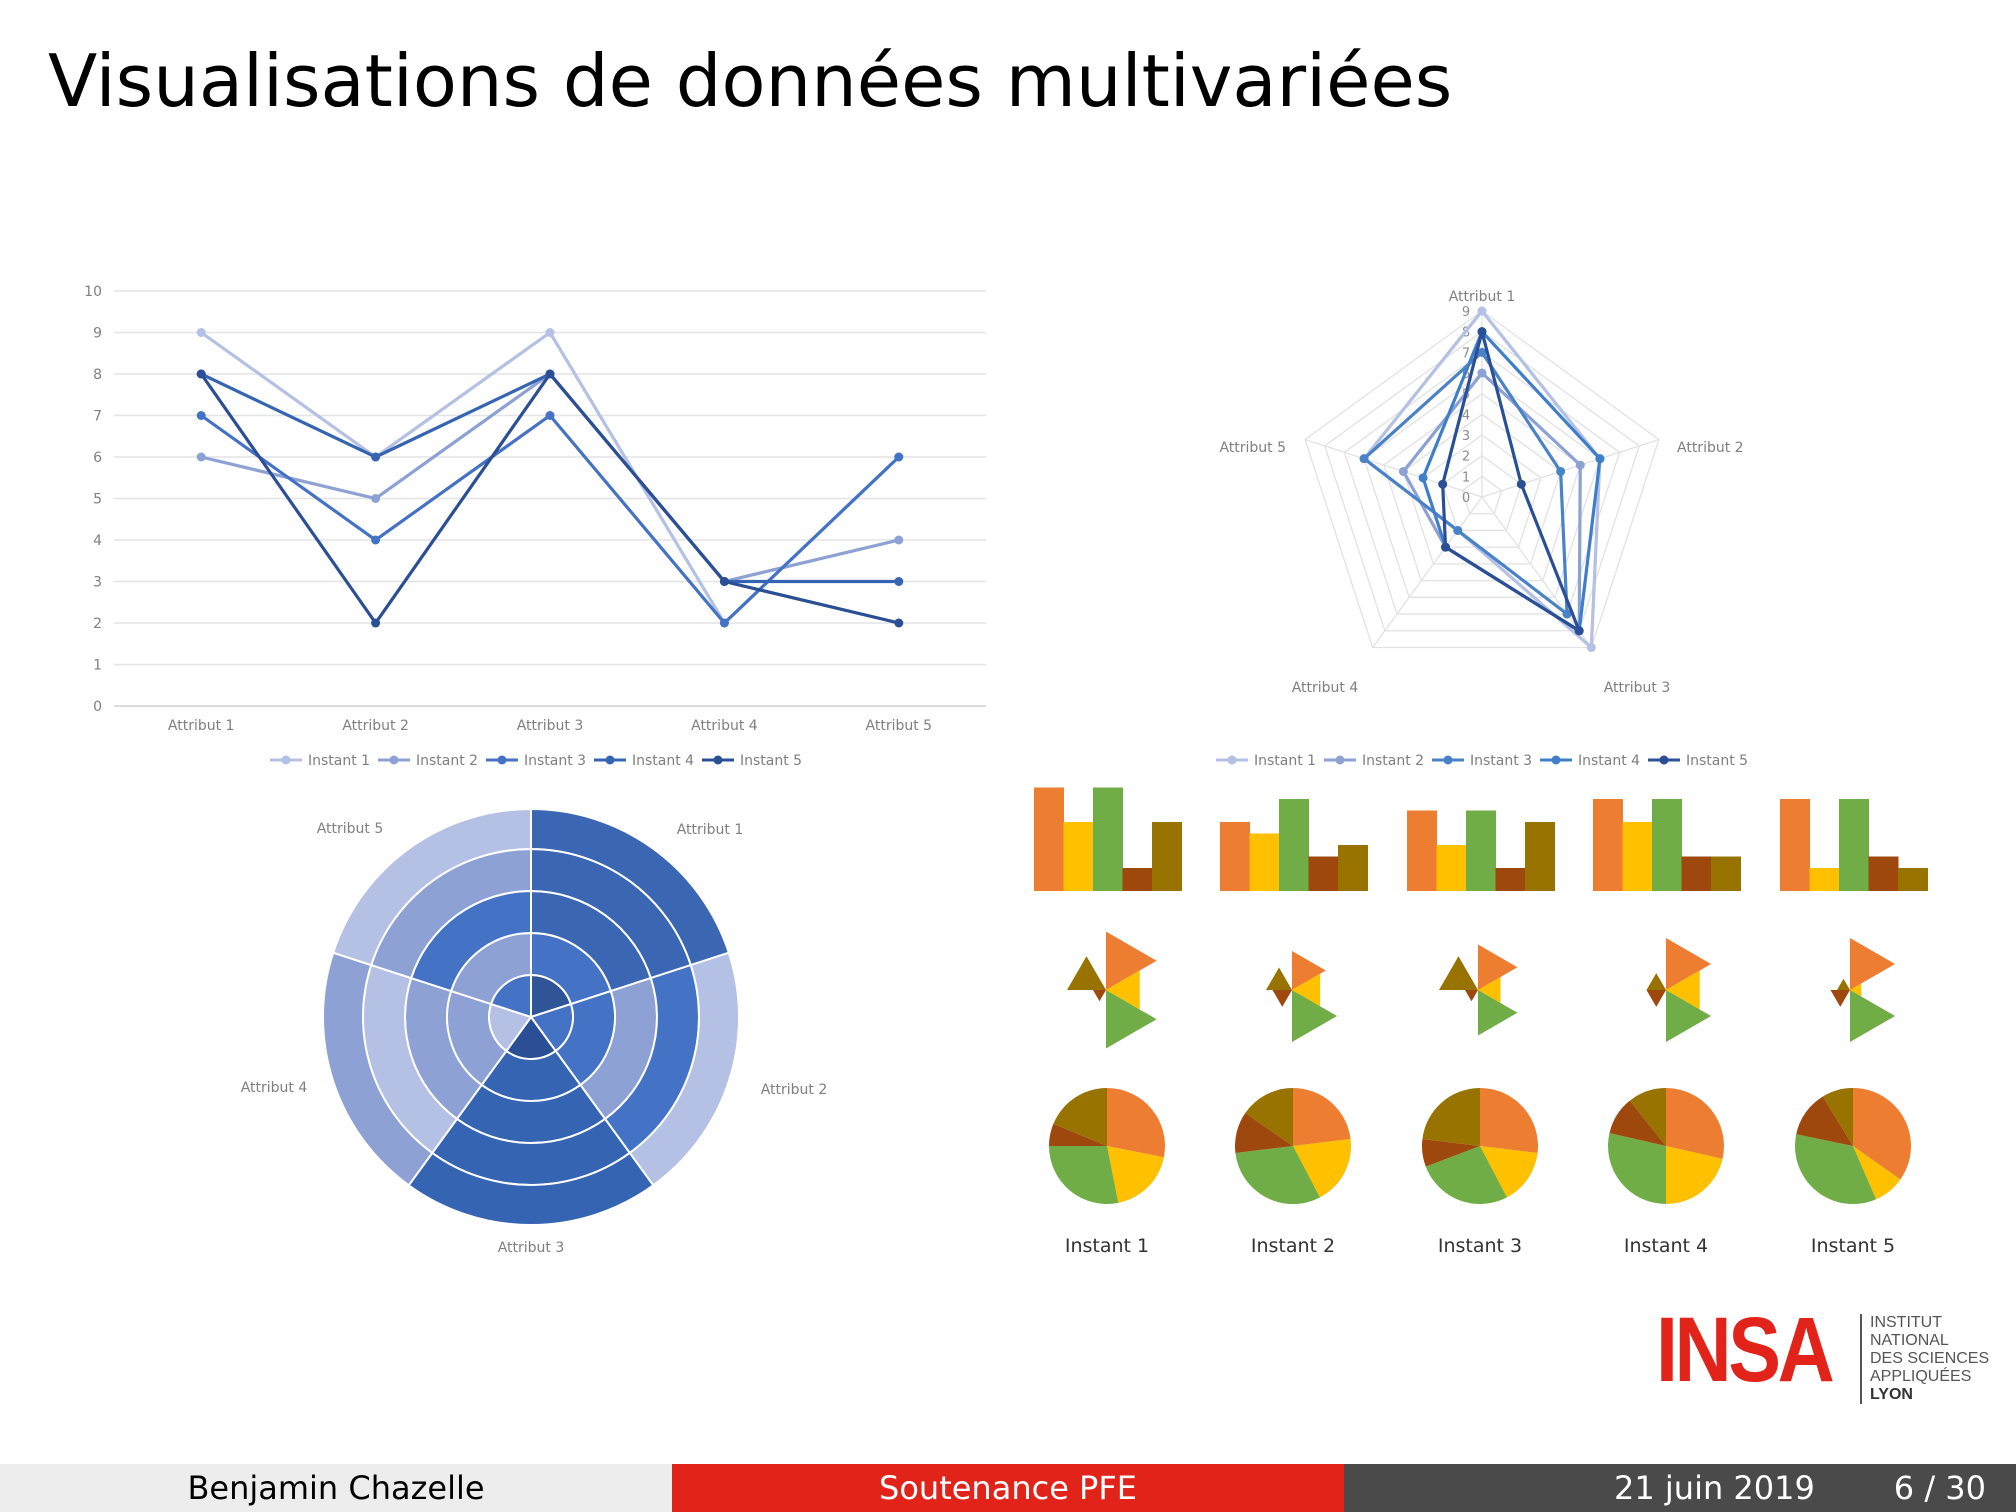  What do you see at coordinates (1466, 477) in the screenshot?
I see `radar-tick-label: 1` at bounding box center [1466, 477].